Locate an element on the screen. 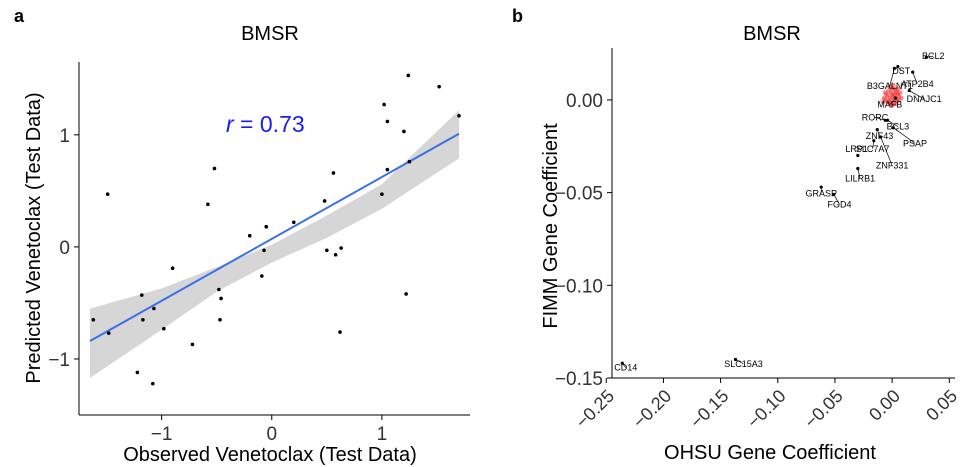 The width and height of the screenshot is (963, 467). gene-point: DST is located at coordinates (901, 70).